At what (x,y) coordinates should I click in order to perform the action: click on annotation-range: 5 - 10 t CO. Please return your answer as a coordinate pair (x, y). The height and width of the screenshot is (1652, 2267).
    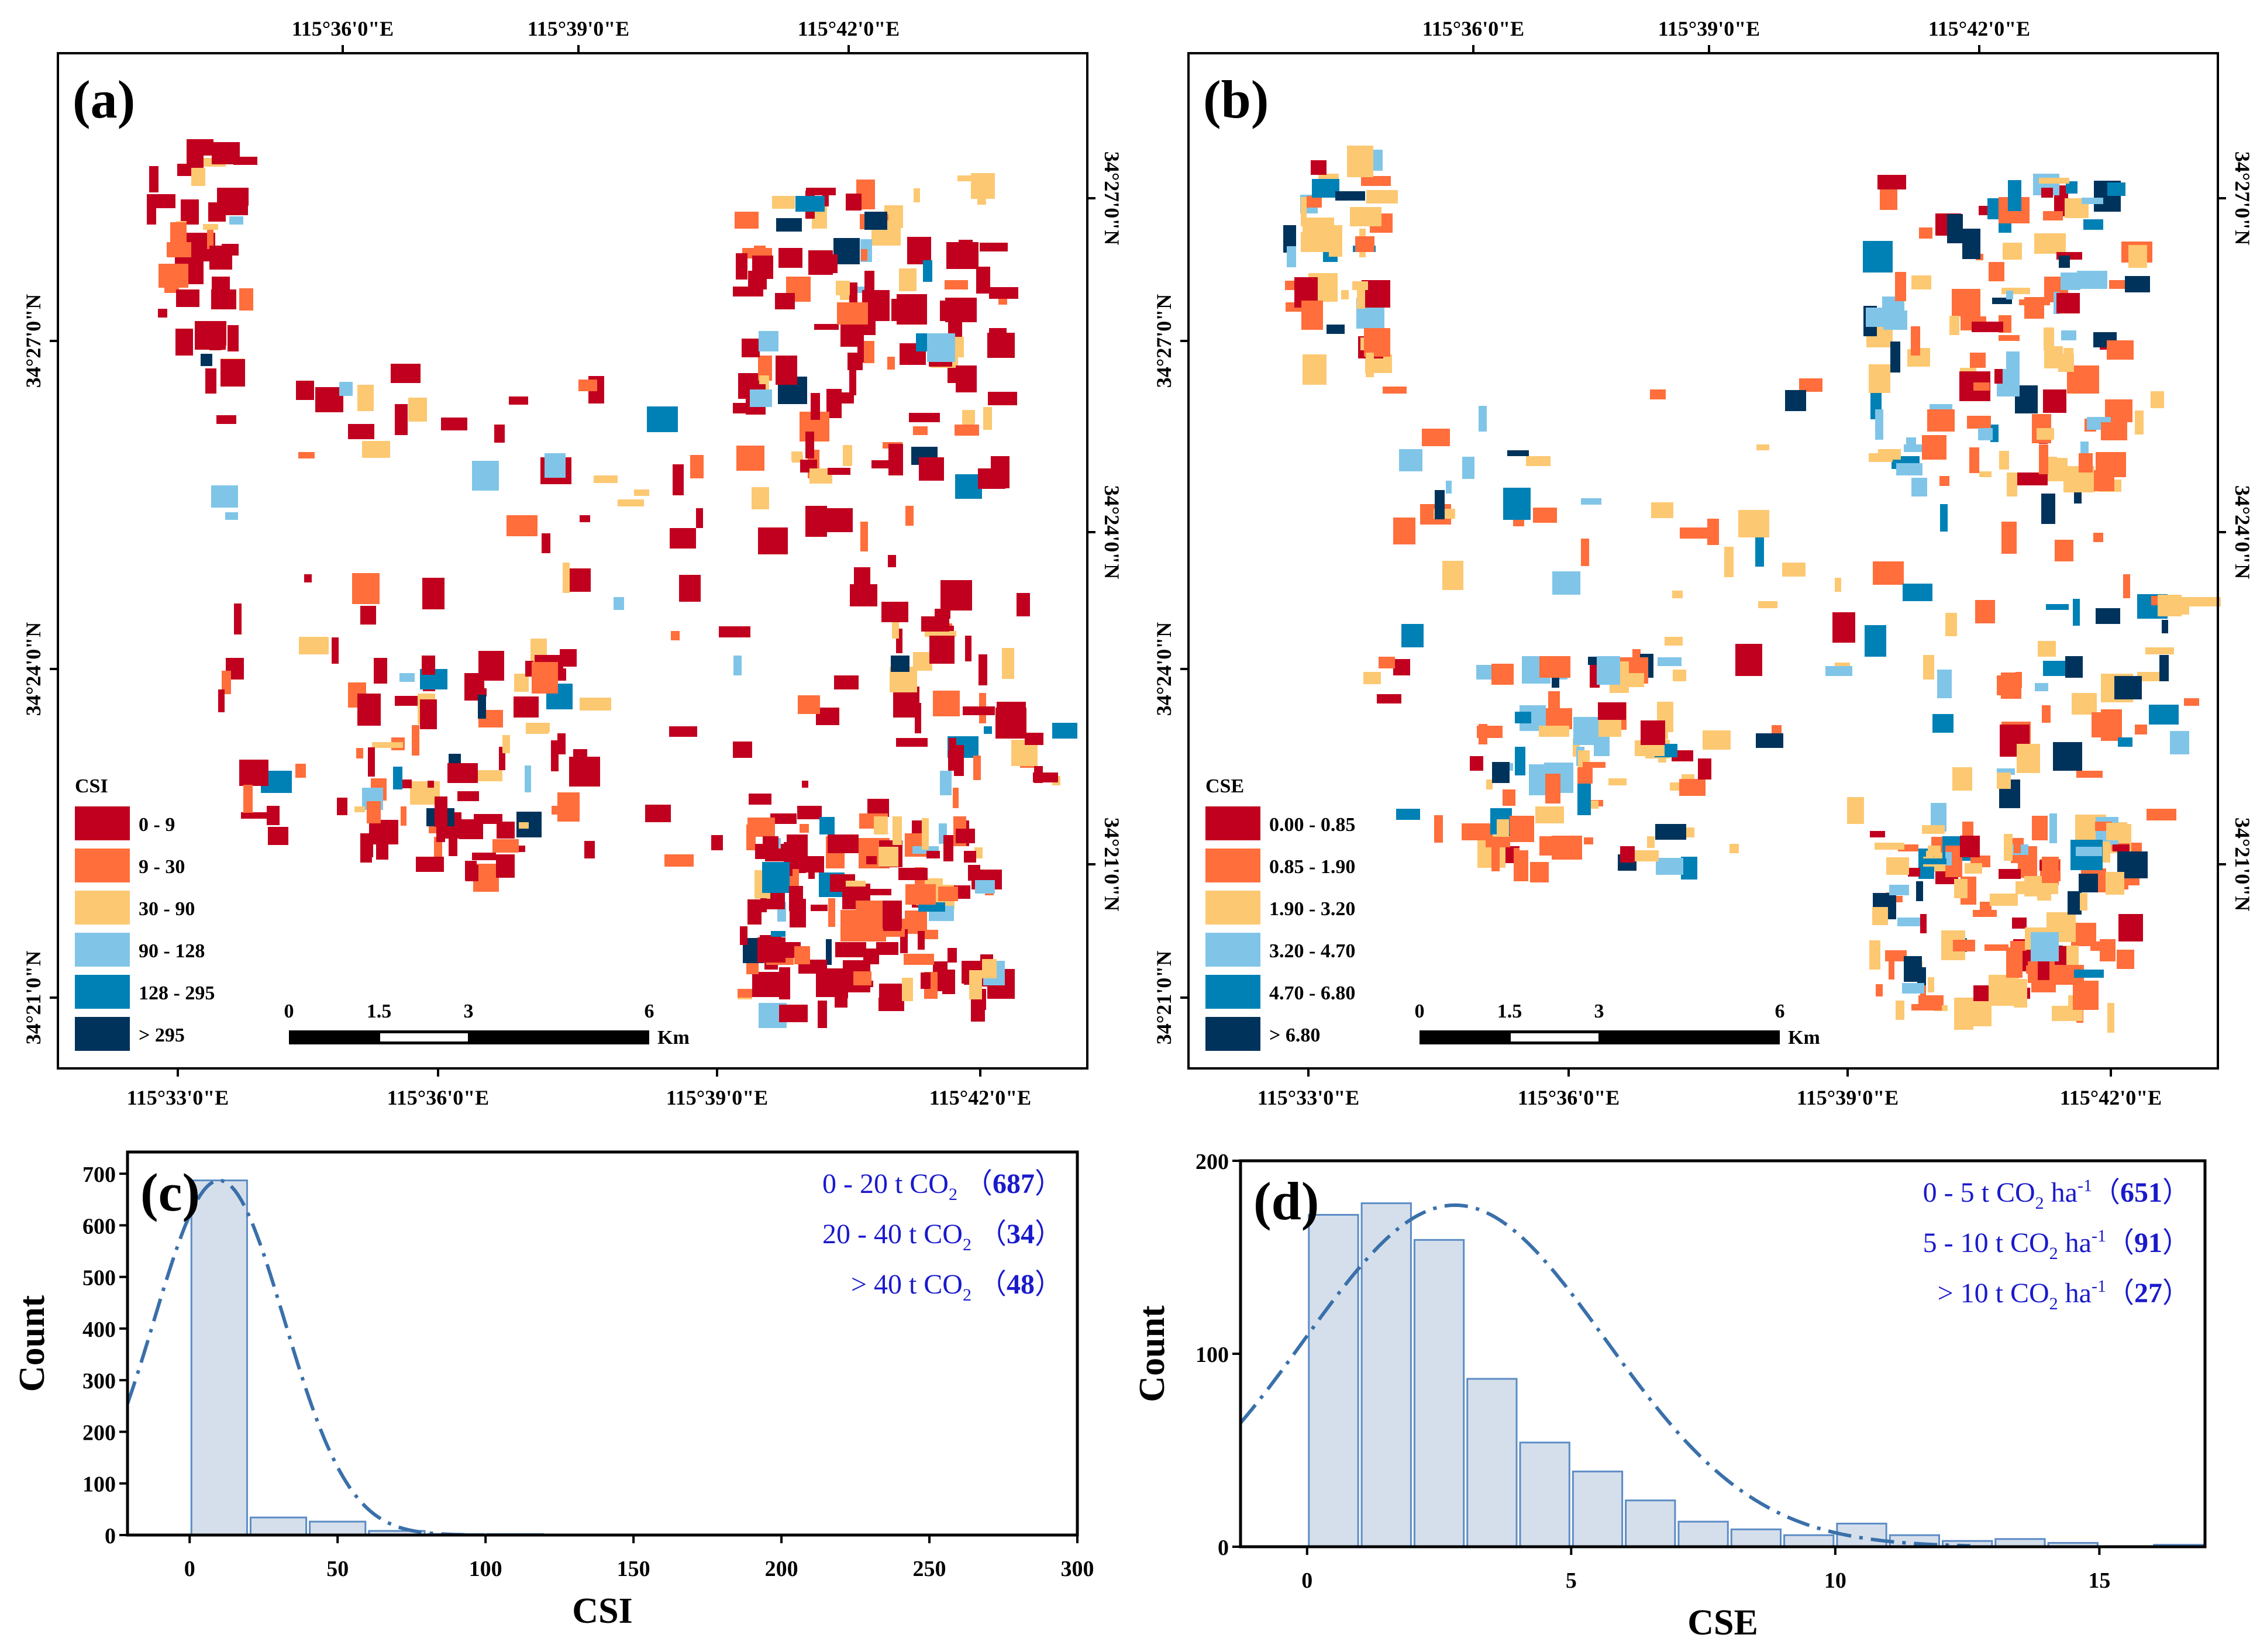
    Looking at the image, I should click on (1986, 1243).